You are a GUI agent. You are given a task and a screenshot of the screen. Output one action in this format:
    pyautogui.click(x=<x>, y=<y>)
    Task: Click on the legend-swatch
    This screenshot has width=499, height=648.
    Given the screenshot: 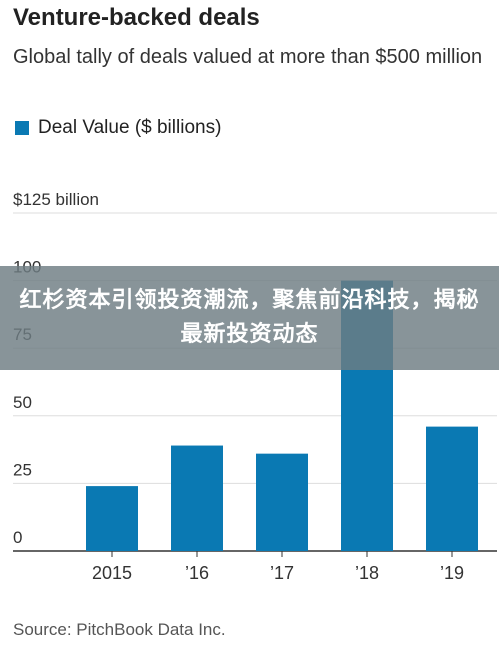 What is the action you would take?
    pyautogui.click(x=22, y=128)
    